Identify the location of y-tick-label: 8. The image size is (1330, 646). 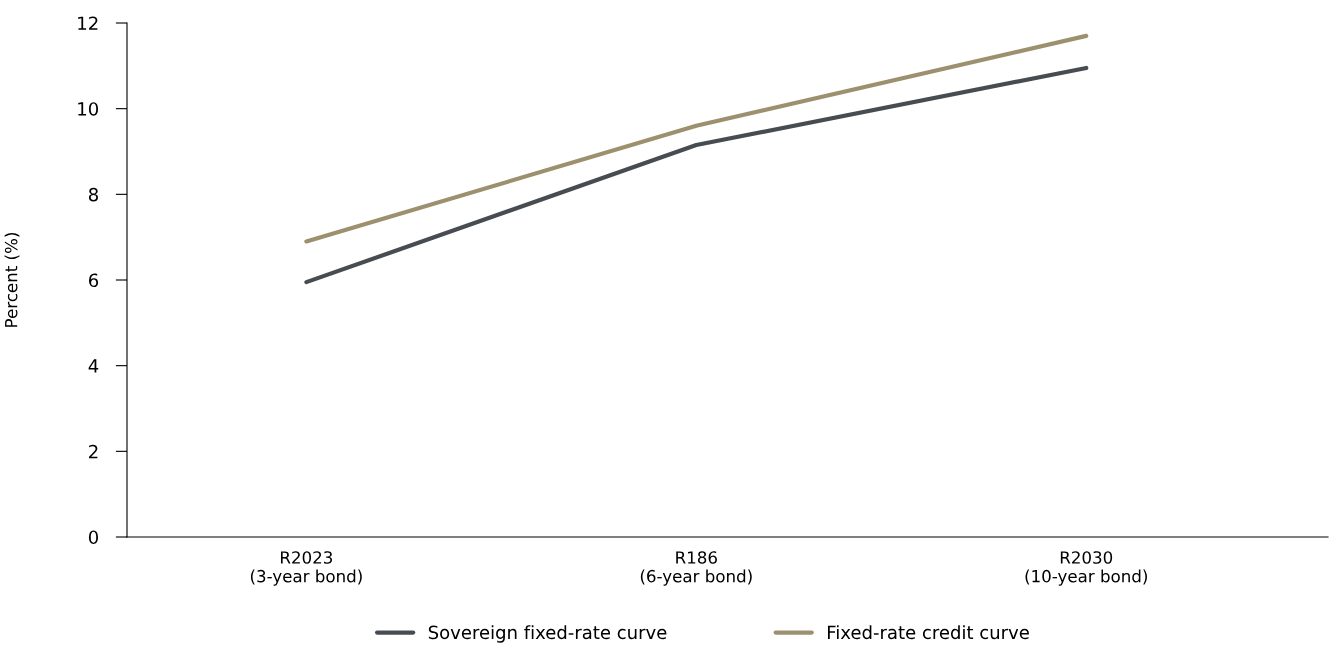
(93, 194).